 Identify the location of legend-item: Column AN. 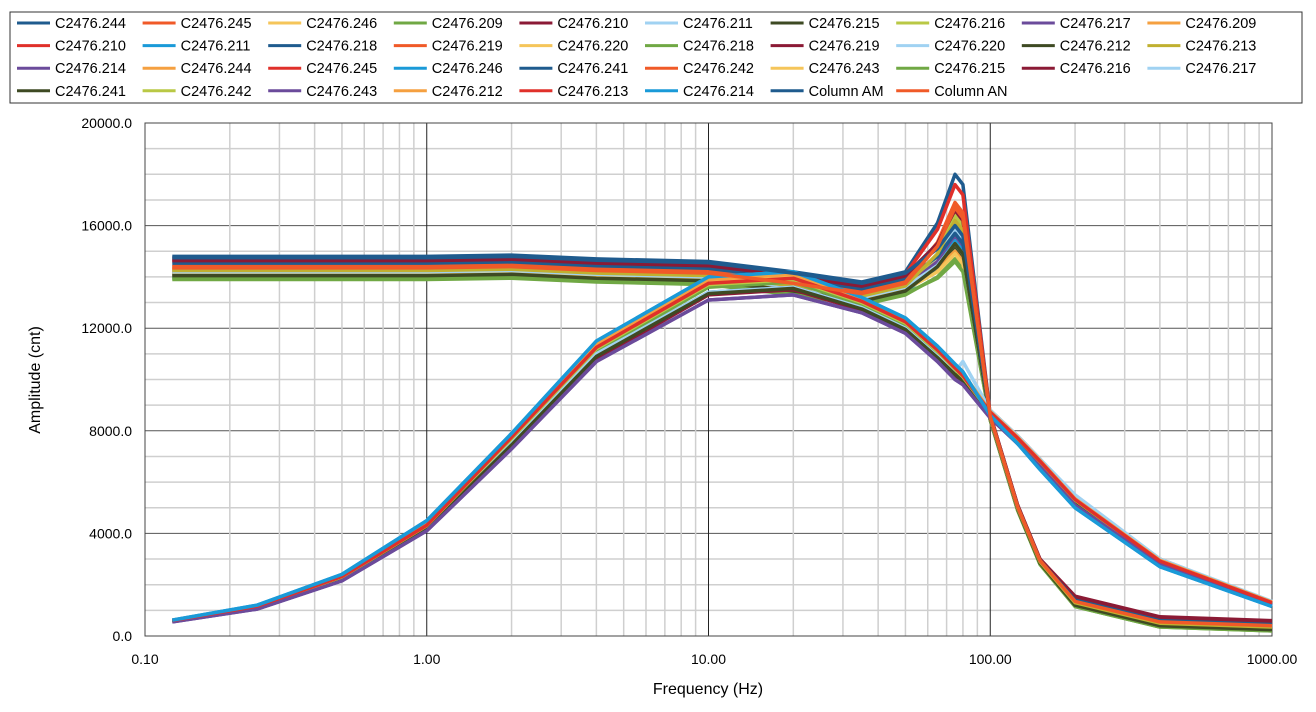
(952, 92).